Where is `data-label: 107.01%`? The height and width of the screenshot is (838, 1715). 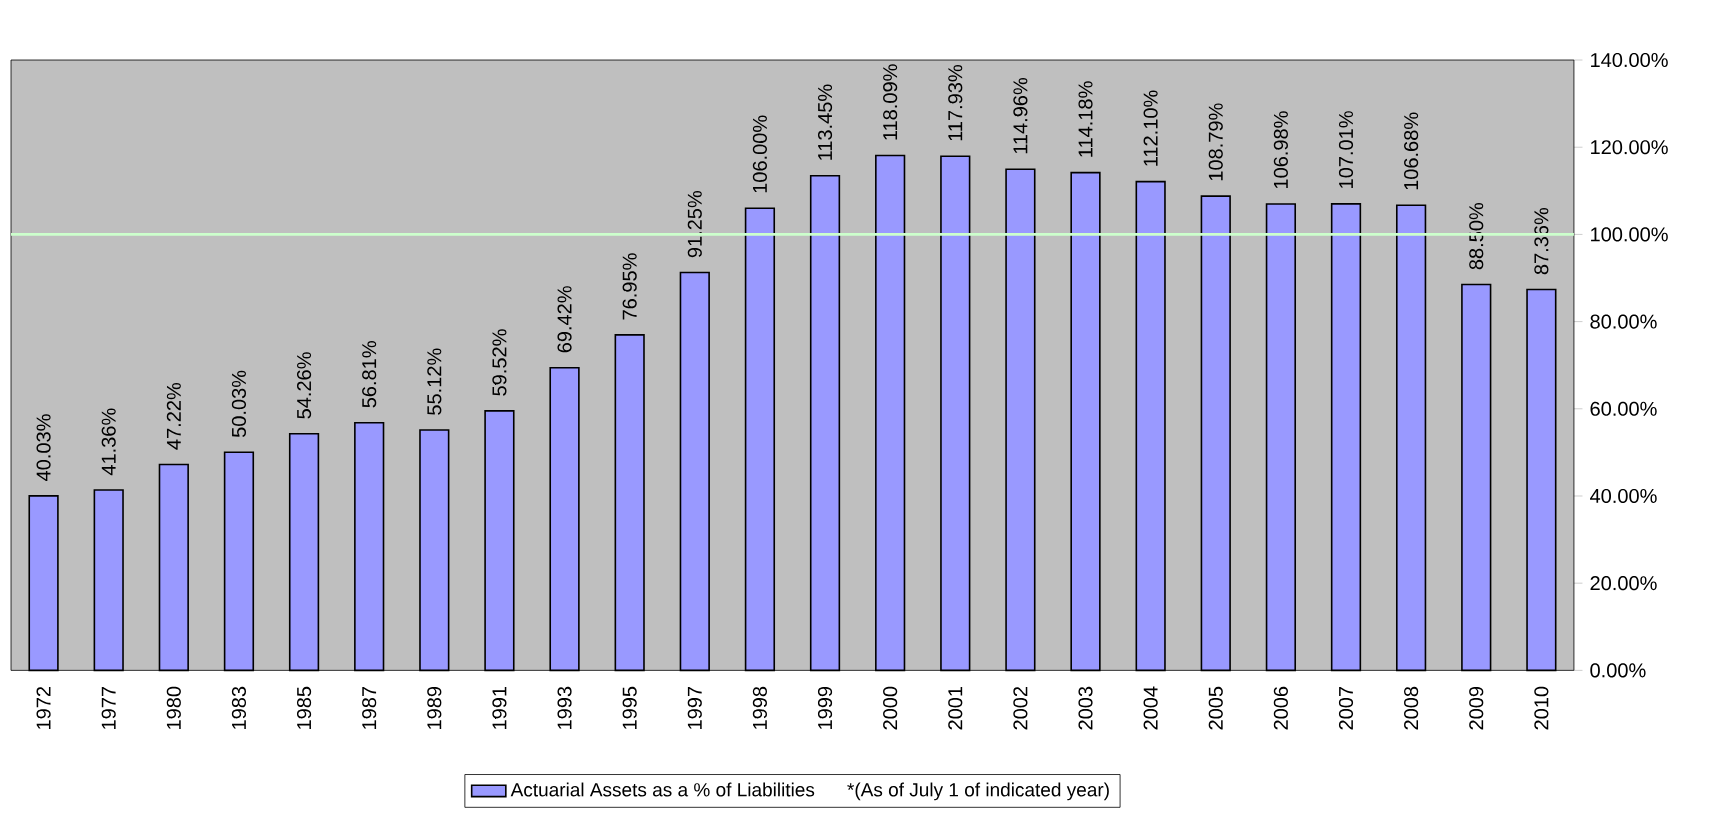
data-label: 107.01% is located at coordinates (1346, 149).